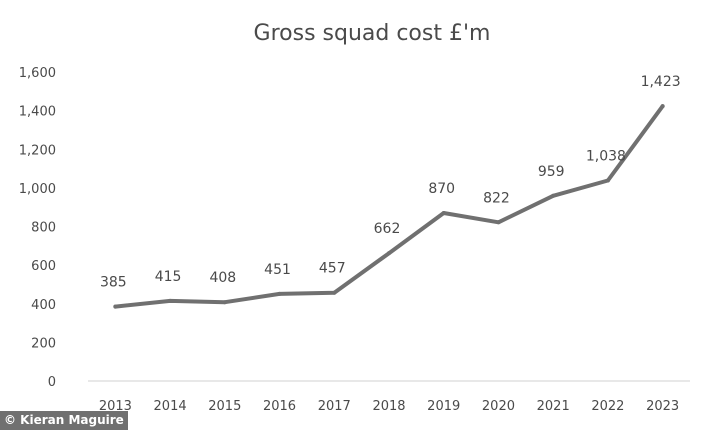  What do you see at coordinates (441, 189) in the screenshot?
I see `data-label: 870` at bounding box center [441, 189].